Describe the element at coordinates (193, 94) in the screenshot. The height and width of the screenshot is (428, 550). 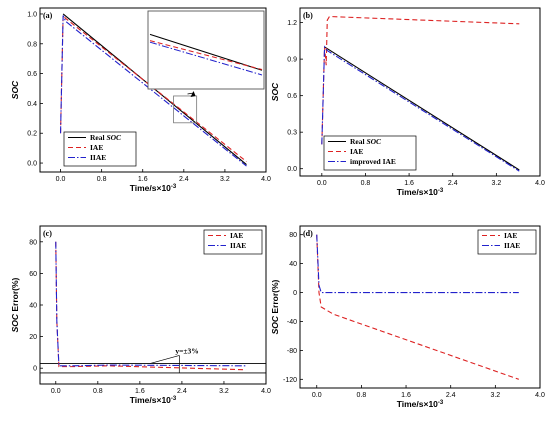
I see `zoom-arrow-head` at that location.